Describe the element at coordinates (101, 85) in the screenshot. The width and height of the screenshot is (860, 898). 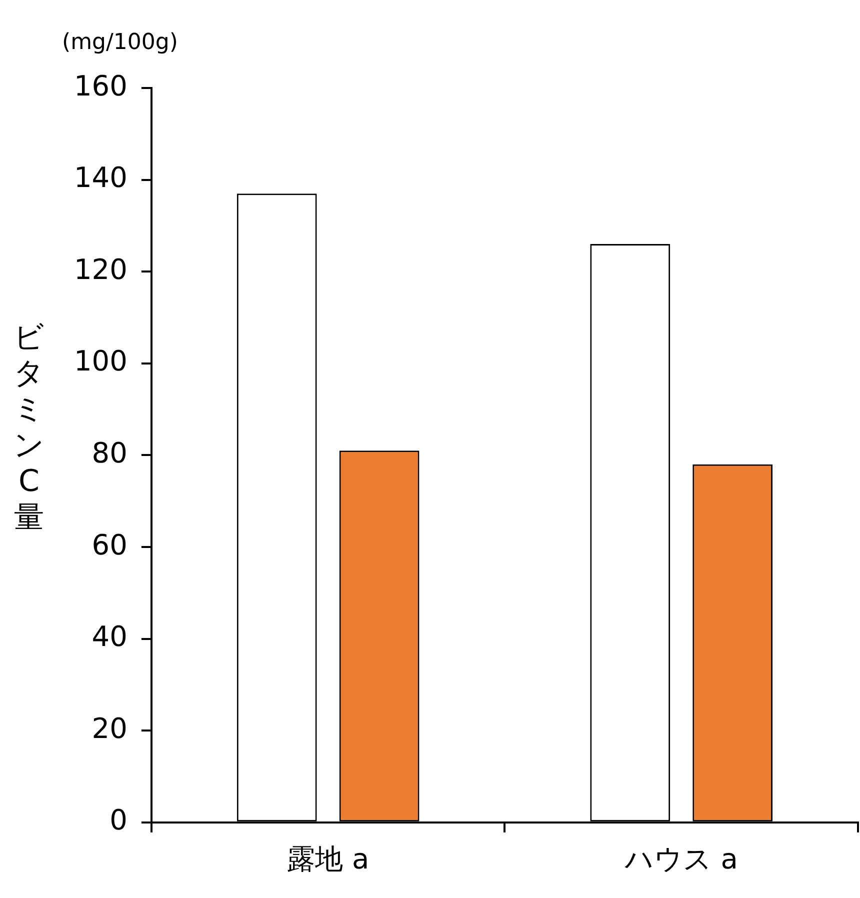
I see `y-tick-label: 160` at that location.